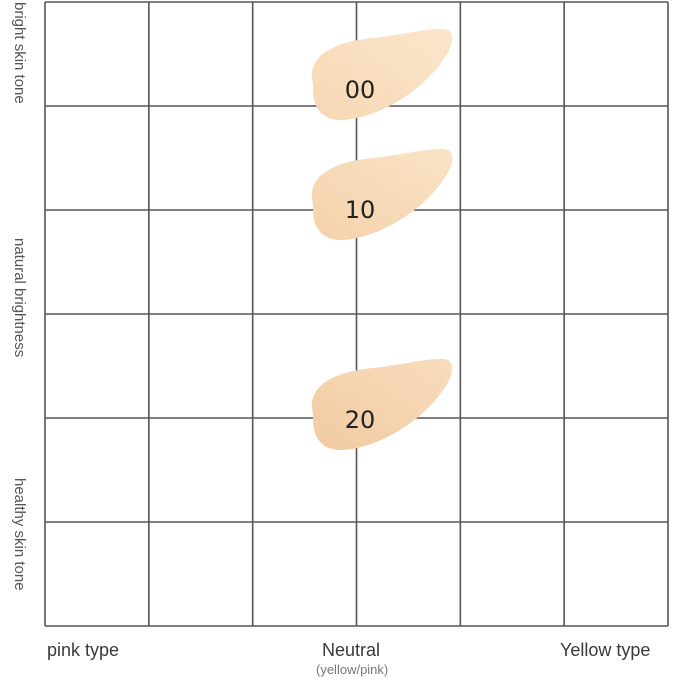 This screenshot has height=680, width=680. What do you see at coordinates (19, 534) in the screenshot?
I see `y-label-bottom: healthy skin tone` at bounding box center [19, 534].